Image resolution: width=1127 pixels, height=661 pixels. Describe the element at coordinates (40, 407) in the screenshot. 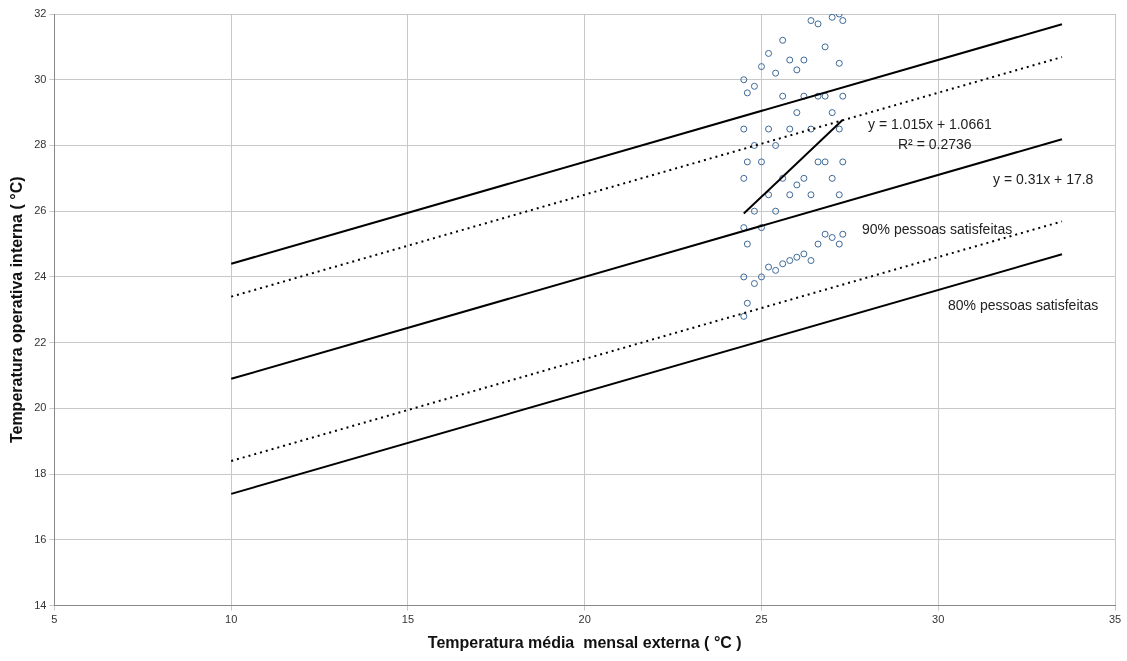

I see `y-tick-label: 20` at that location.